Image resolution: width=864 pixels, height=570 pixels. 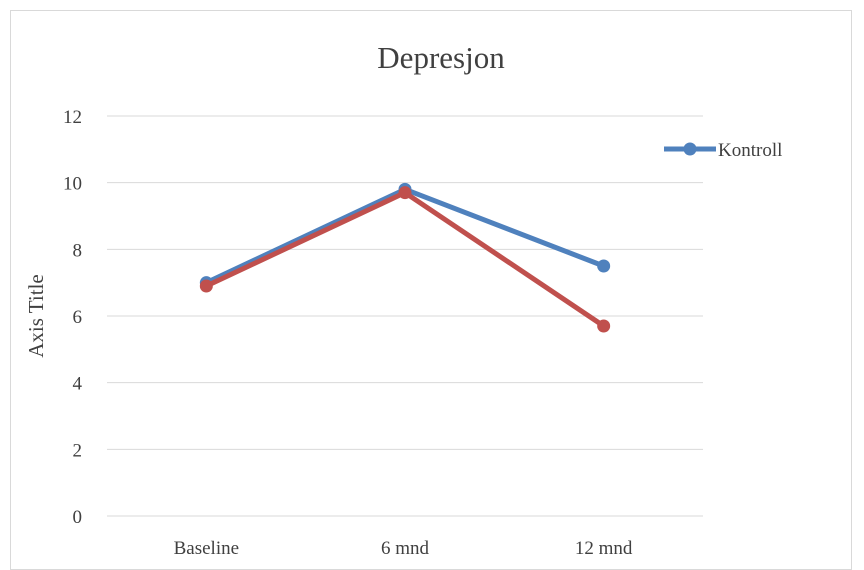 I want to click on y-axis-title: Axis Title, so click(x=36, y=315).